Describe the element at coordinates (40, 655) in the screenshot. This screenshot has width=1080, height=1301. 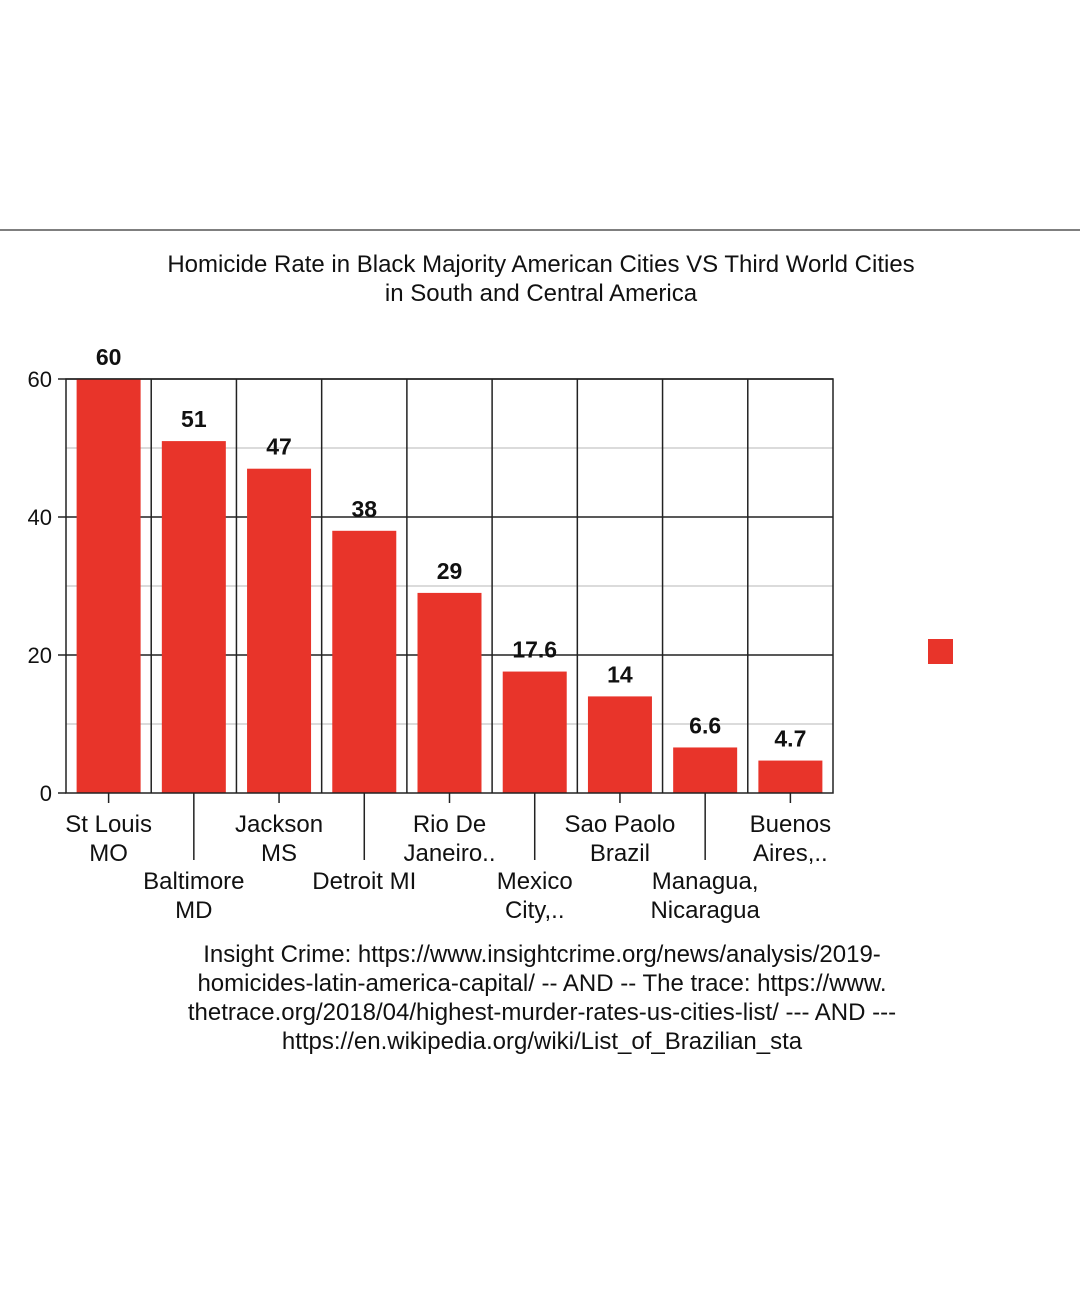
I see `y-tick-label: 20` at that location.